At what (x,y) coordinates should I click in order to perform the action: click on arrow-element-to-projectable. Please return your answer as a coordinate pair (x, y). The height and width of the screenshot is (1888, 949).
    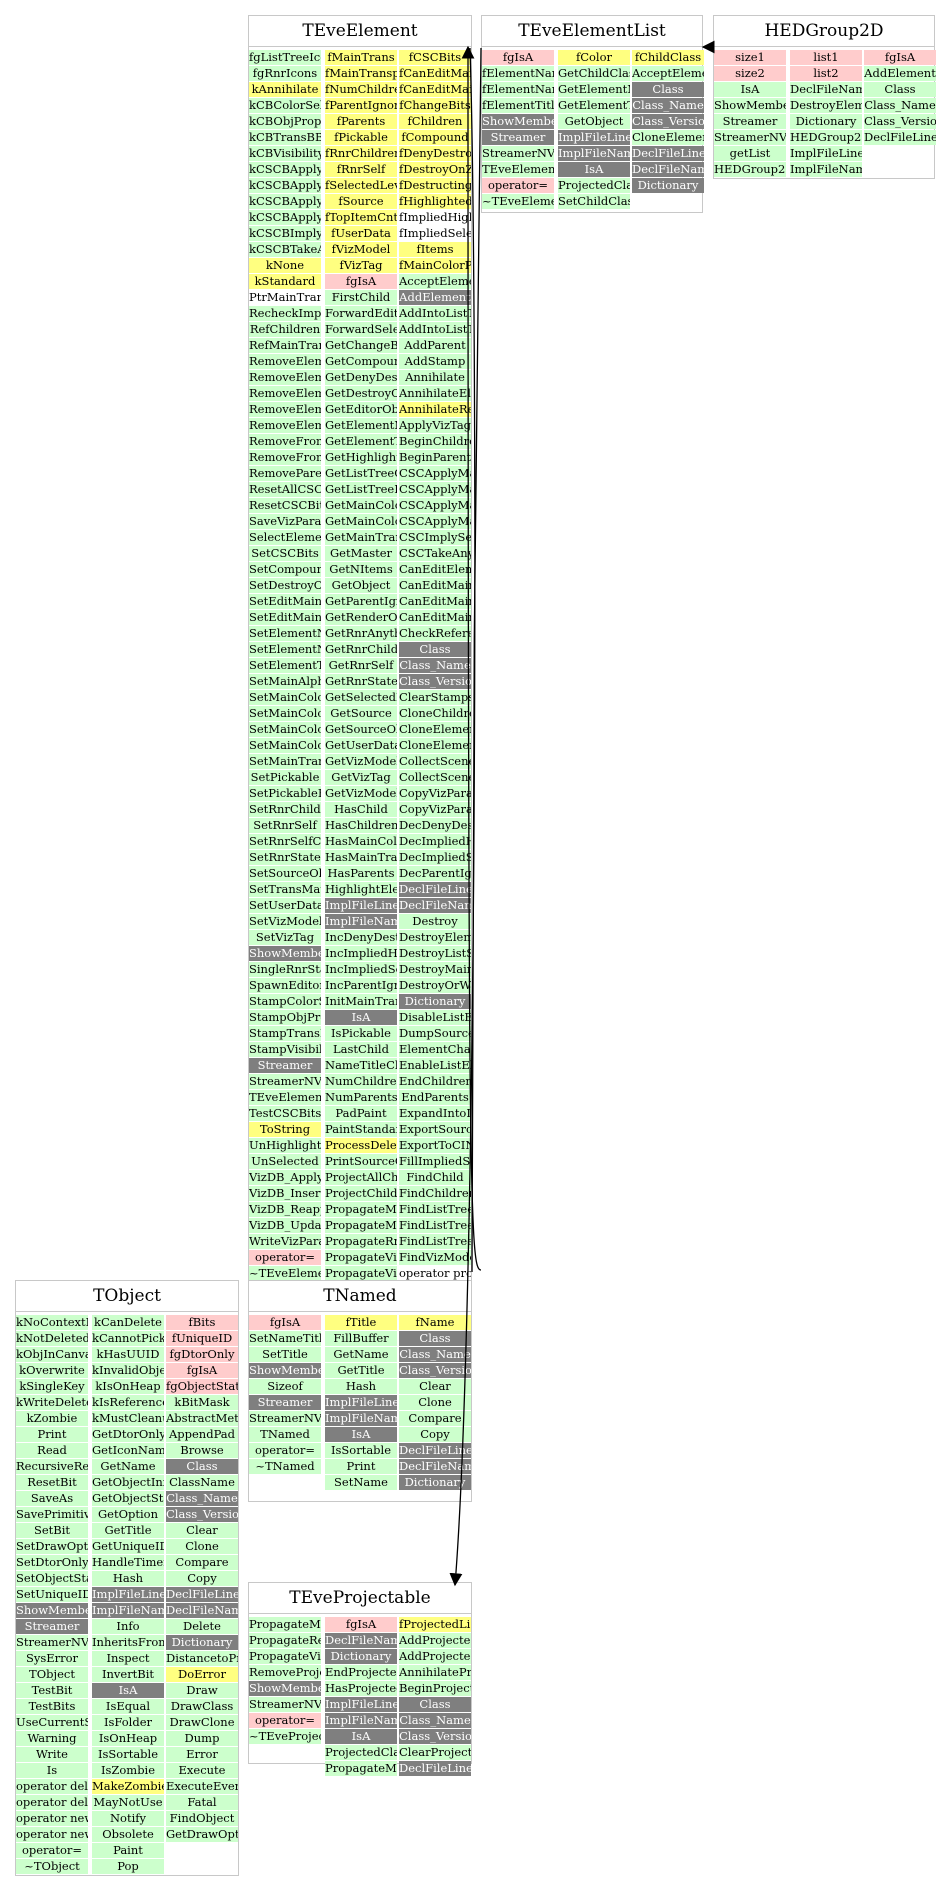
    Looking at the image, I should click on (462, 817).